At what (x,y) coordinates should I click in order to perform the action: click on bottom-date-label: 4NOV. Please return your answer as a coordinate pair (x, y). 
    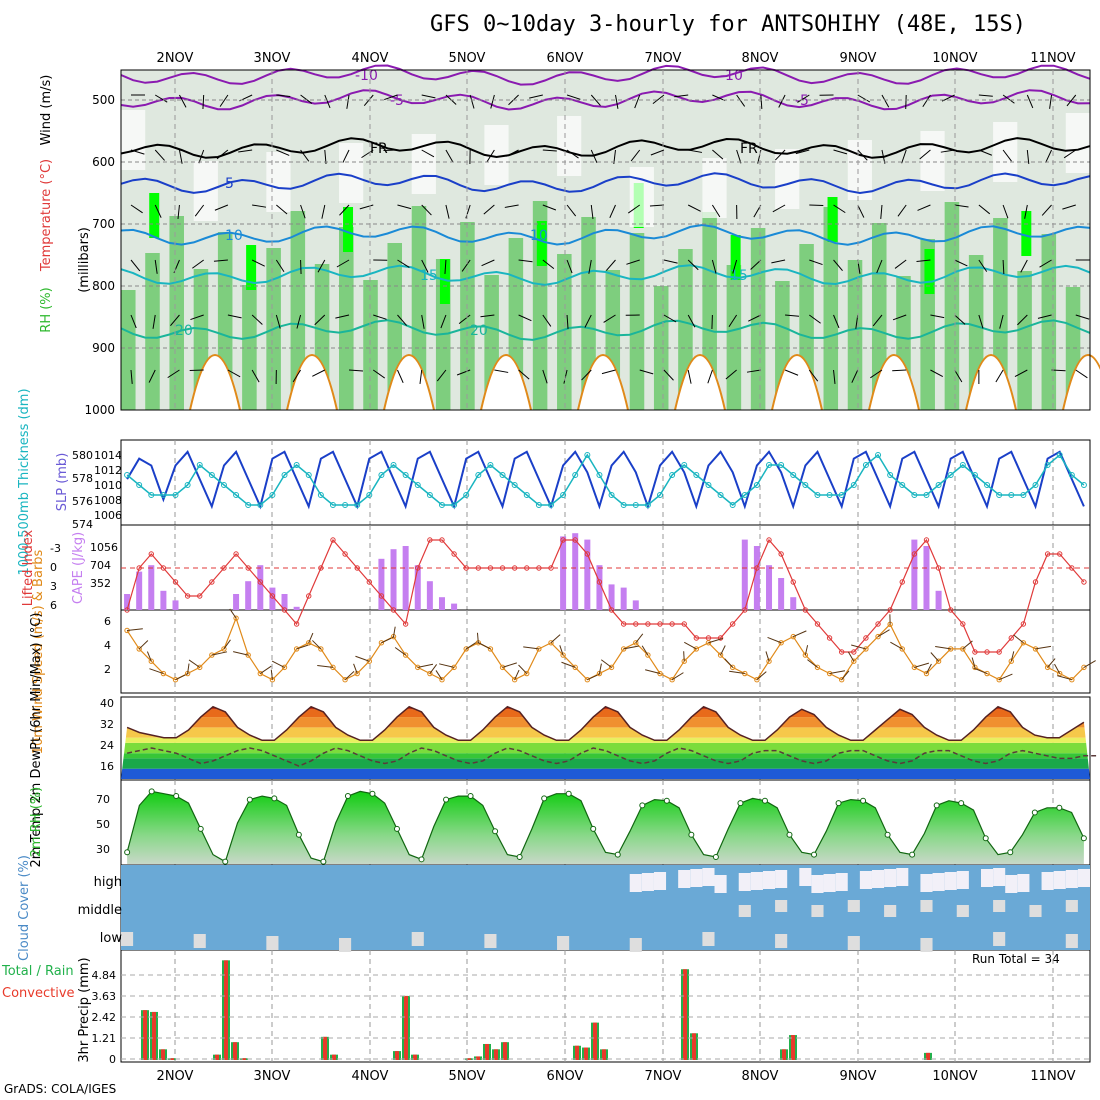
    Looking at the image, I should click on (370, 1076).